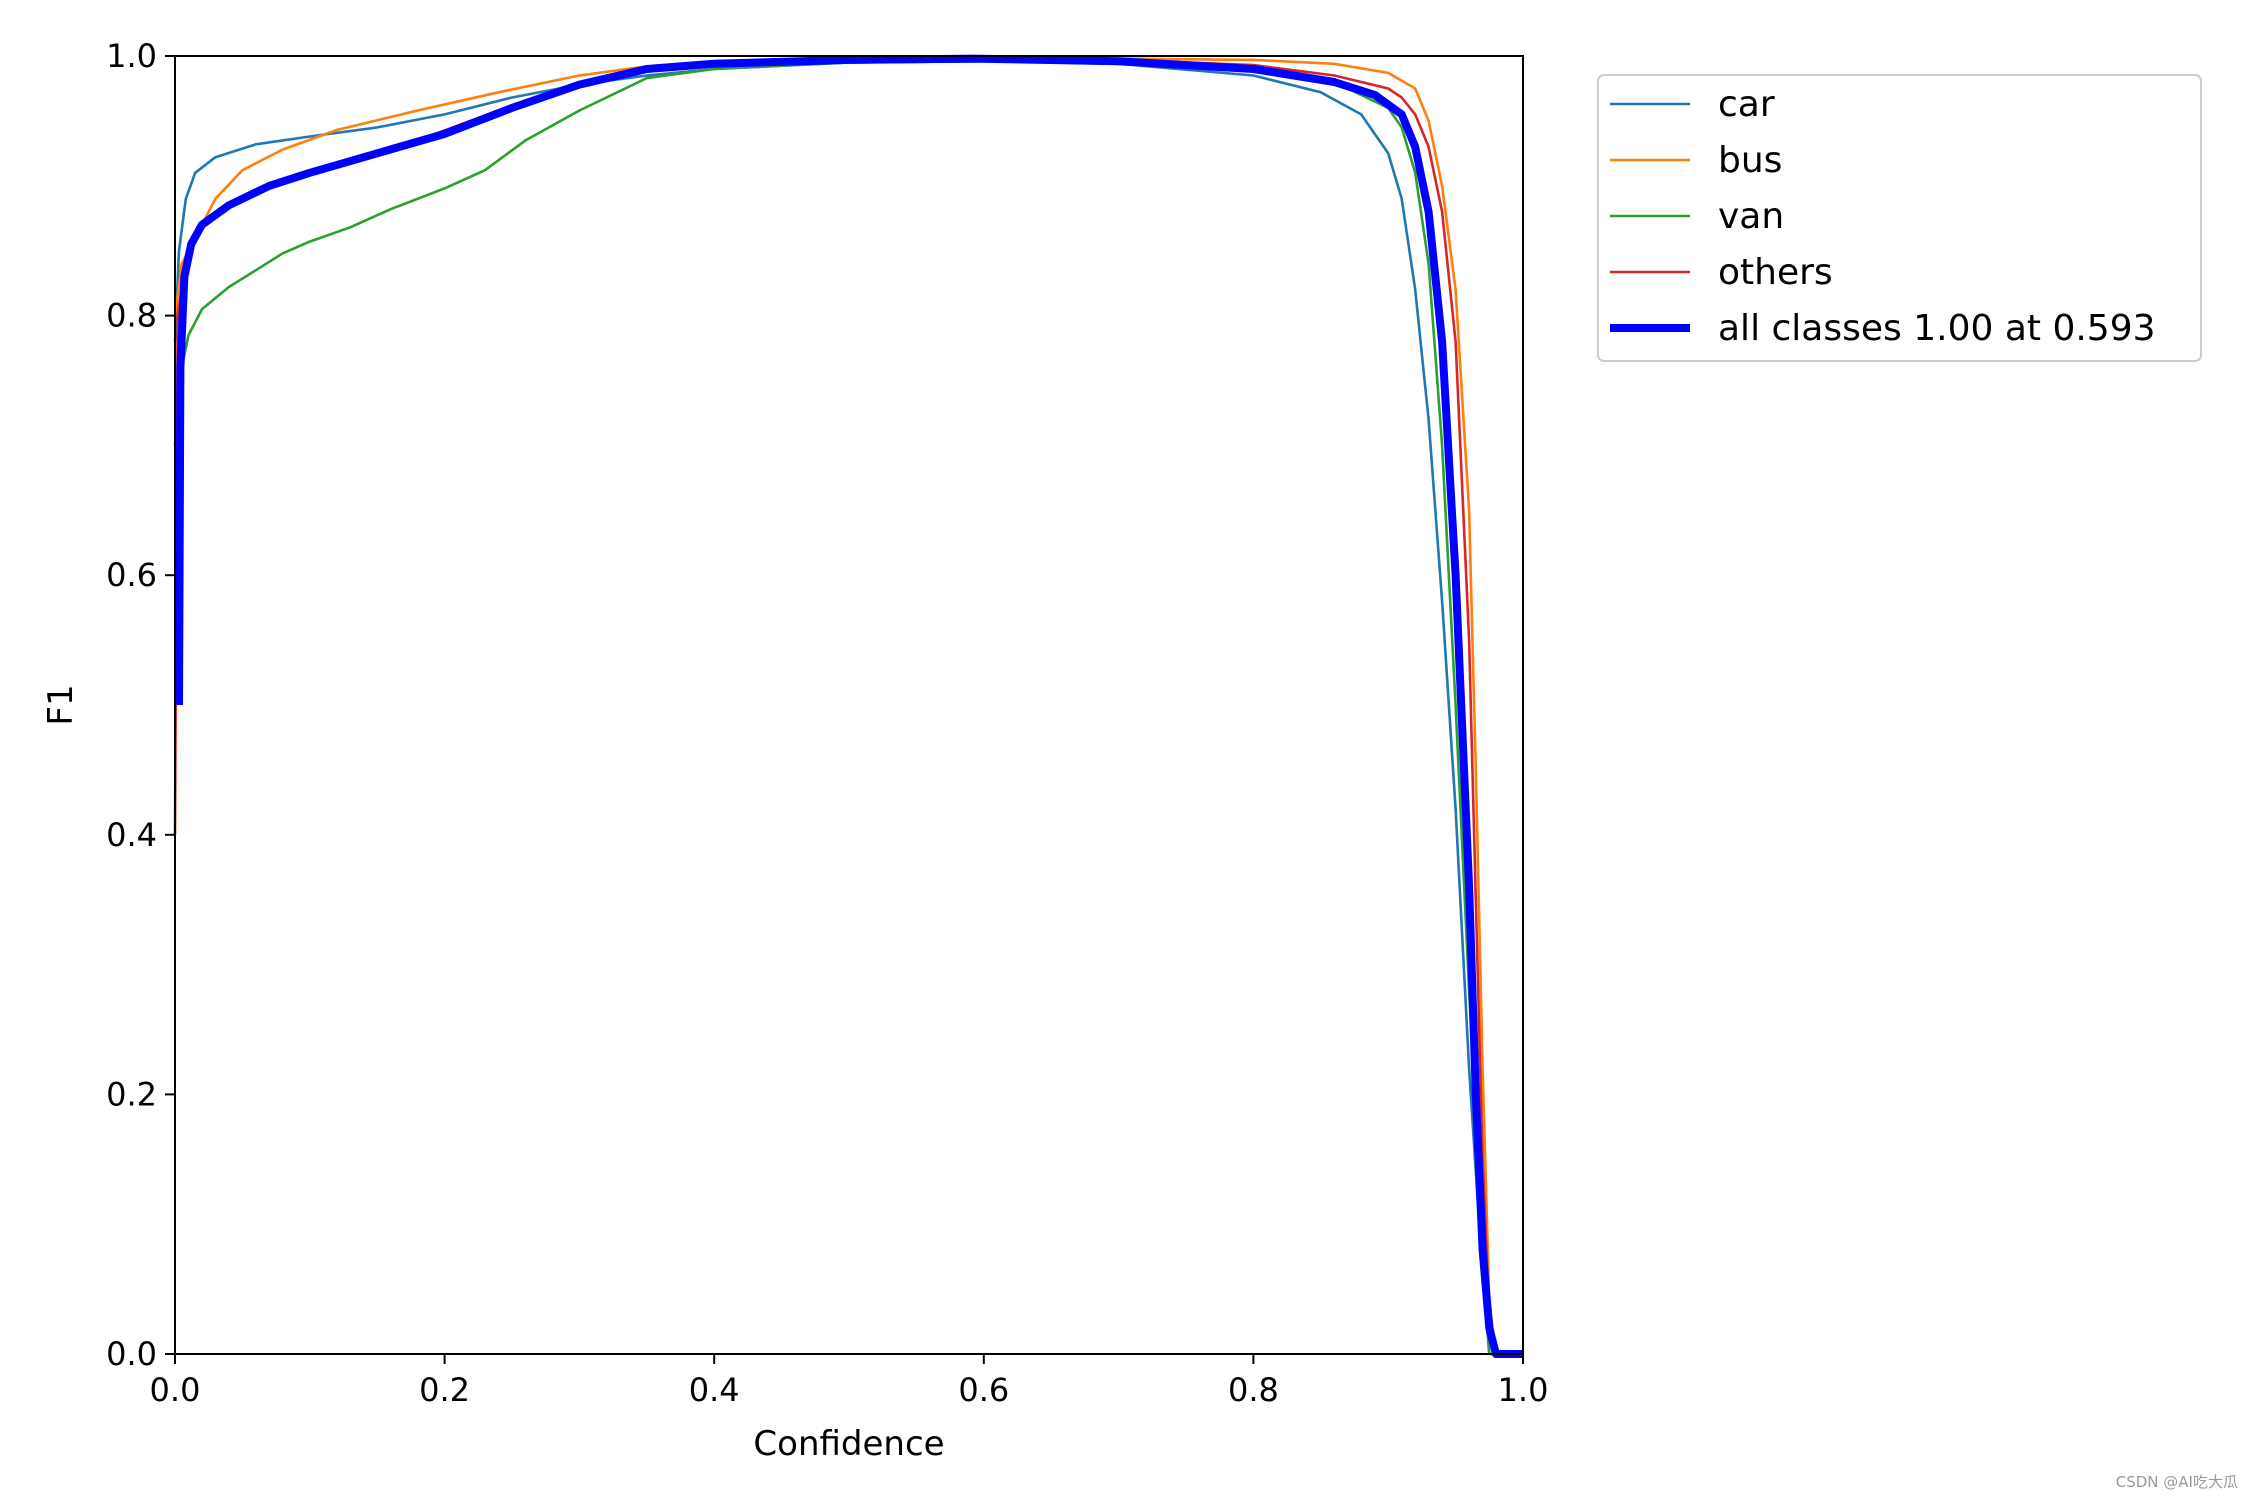 The image size is (2250, 1500). Describe the element at coordinates (131, 1094) in the screenshot. I see `y-tick-label: 0.2` at that location.